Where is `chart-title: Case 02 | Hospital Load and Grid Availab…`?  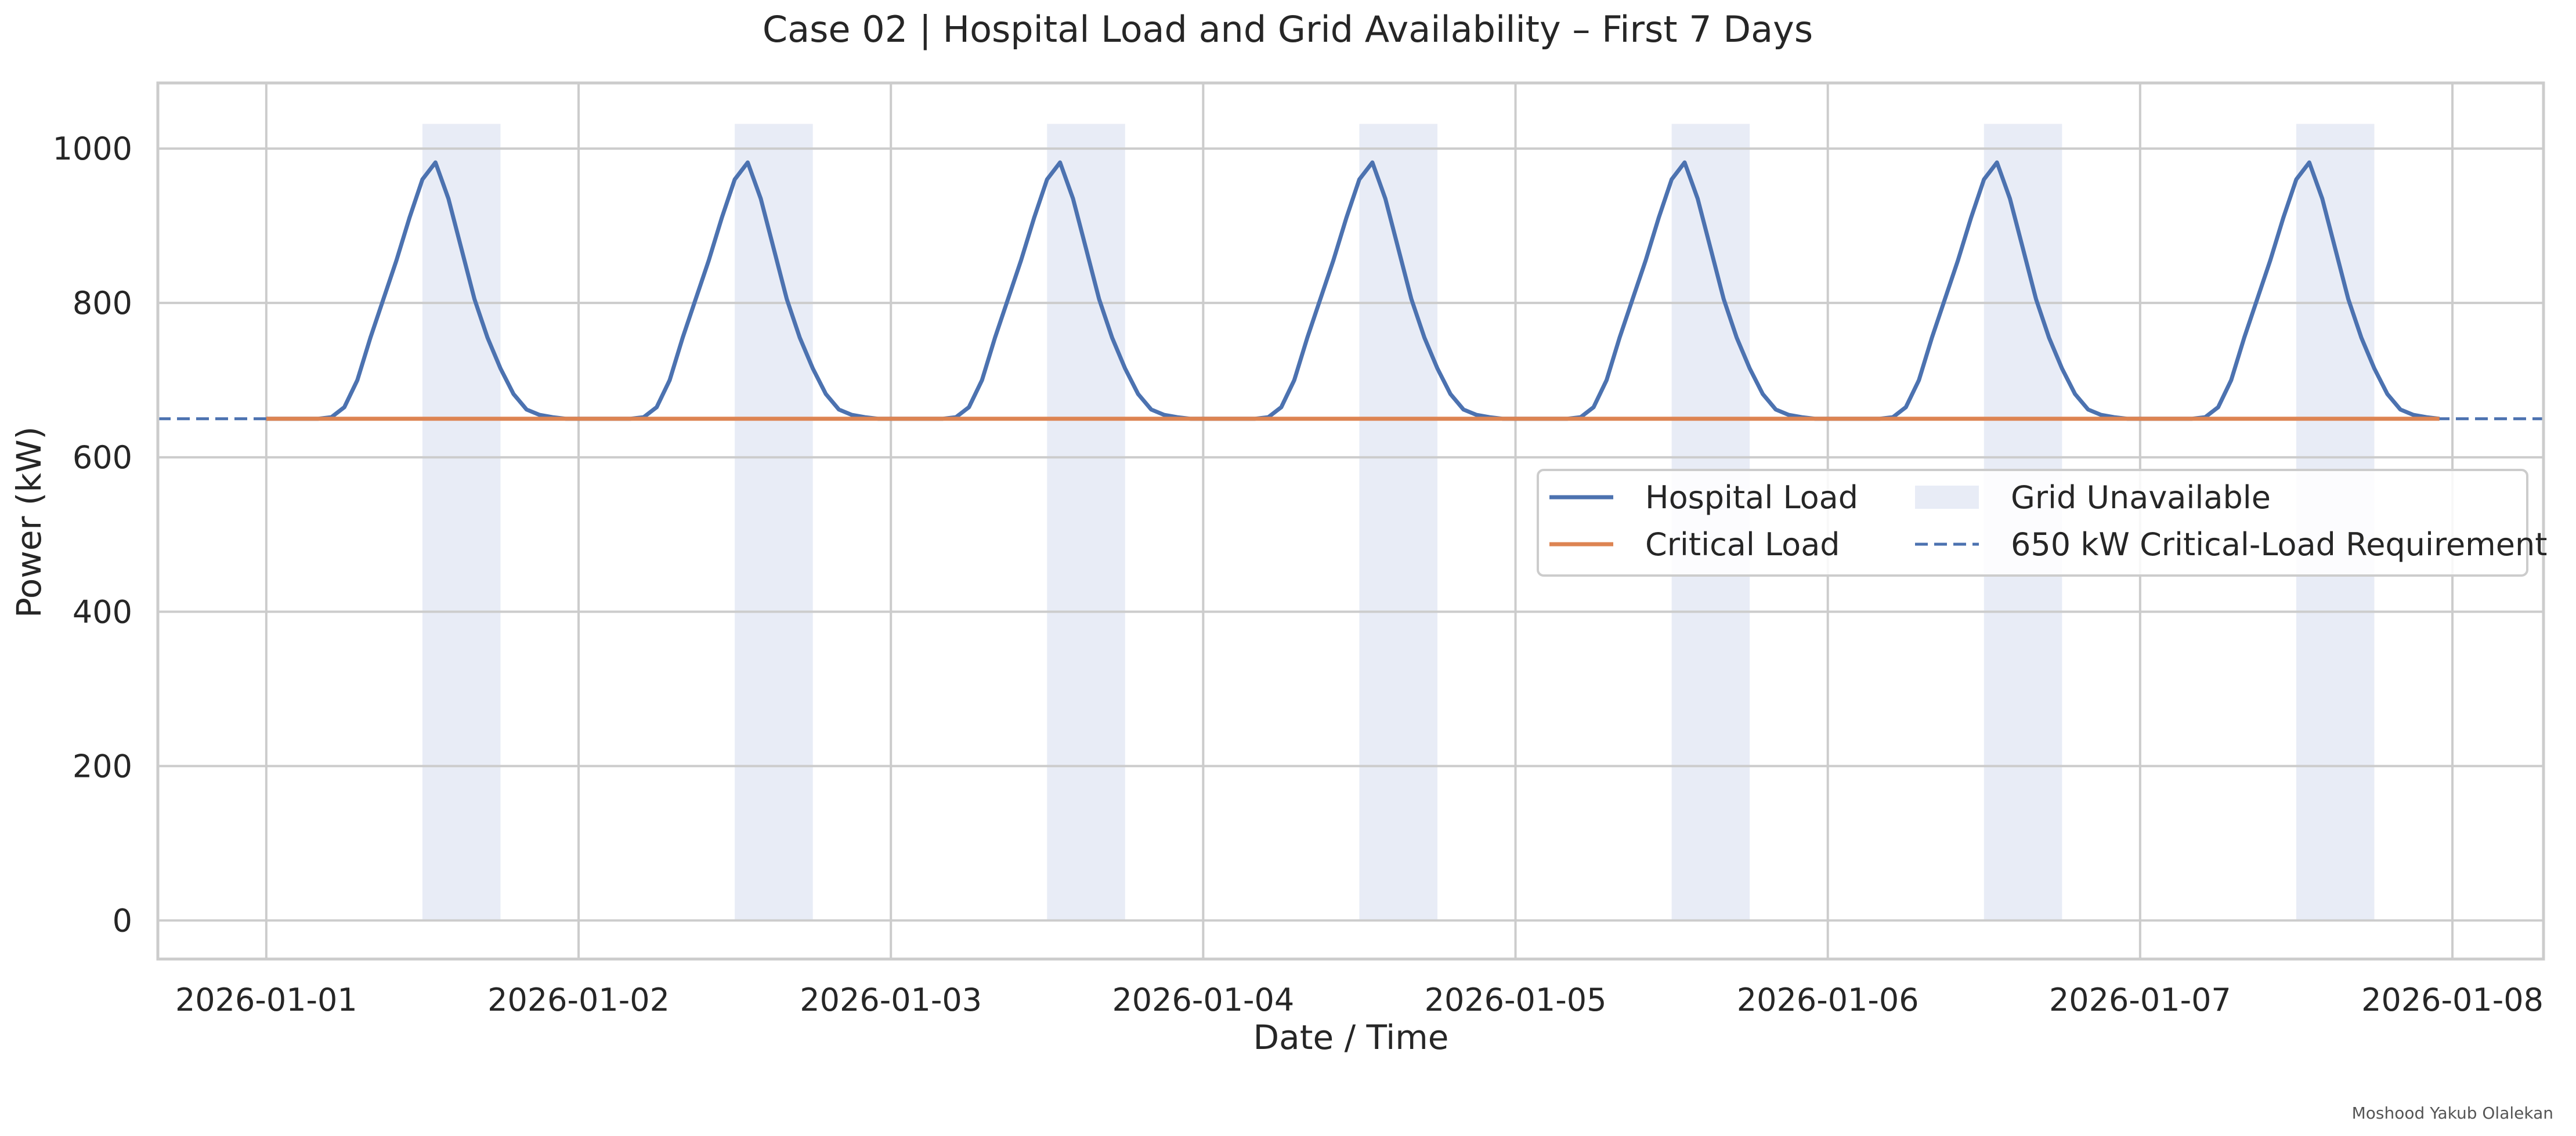 chart-title: Case 02 | Hospital Load and Grid Availab… is located at coordinates (1288, 29).